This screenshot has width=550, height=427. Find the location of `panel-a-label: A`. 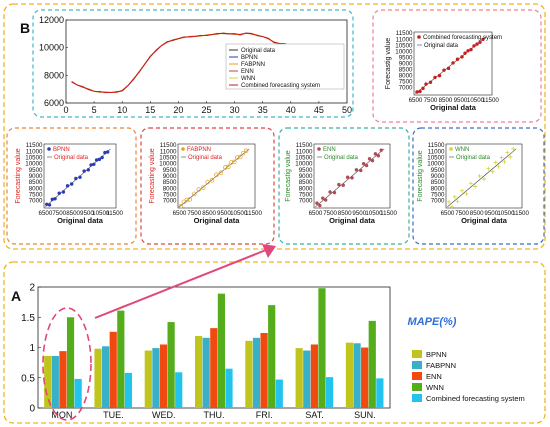

panel-a-label: A is located at coordinates (16, 296).